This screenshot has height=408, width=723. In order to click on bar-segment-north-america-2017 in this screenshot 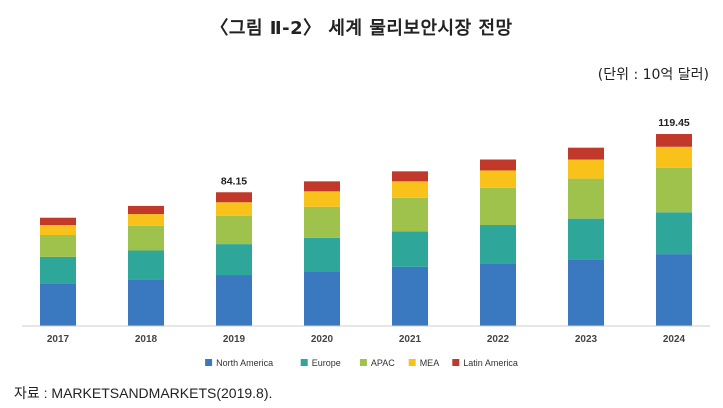, I will do `click(58, 304)`.